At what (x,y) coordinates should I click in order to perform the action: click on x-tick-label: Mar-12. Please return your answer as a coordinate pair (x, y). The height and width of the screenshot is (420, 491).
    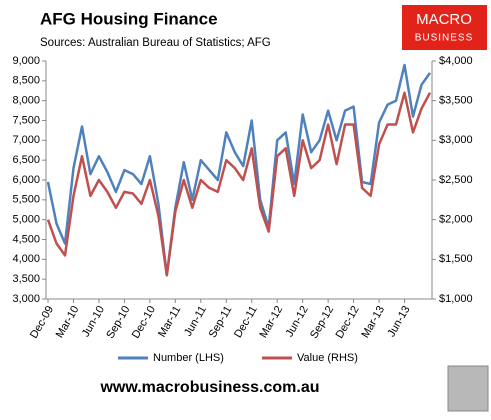
    Looking at the image, I should click on (272, 322).